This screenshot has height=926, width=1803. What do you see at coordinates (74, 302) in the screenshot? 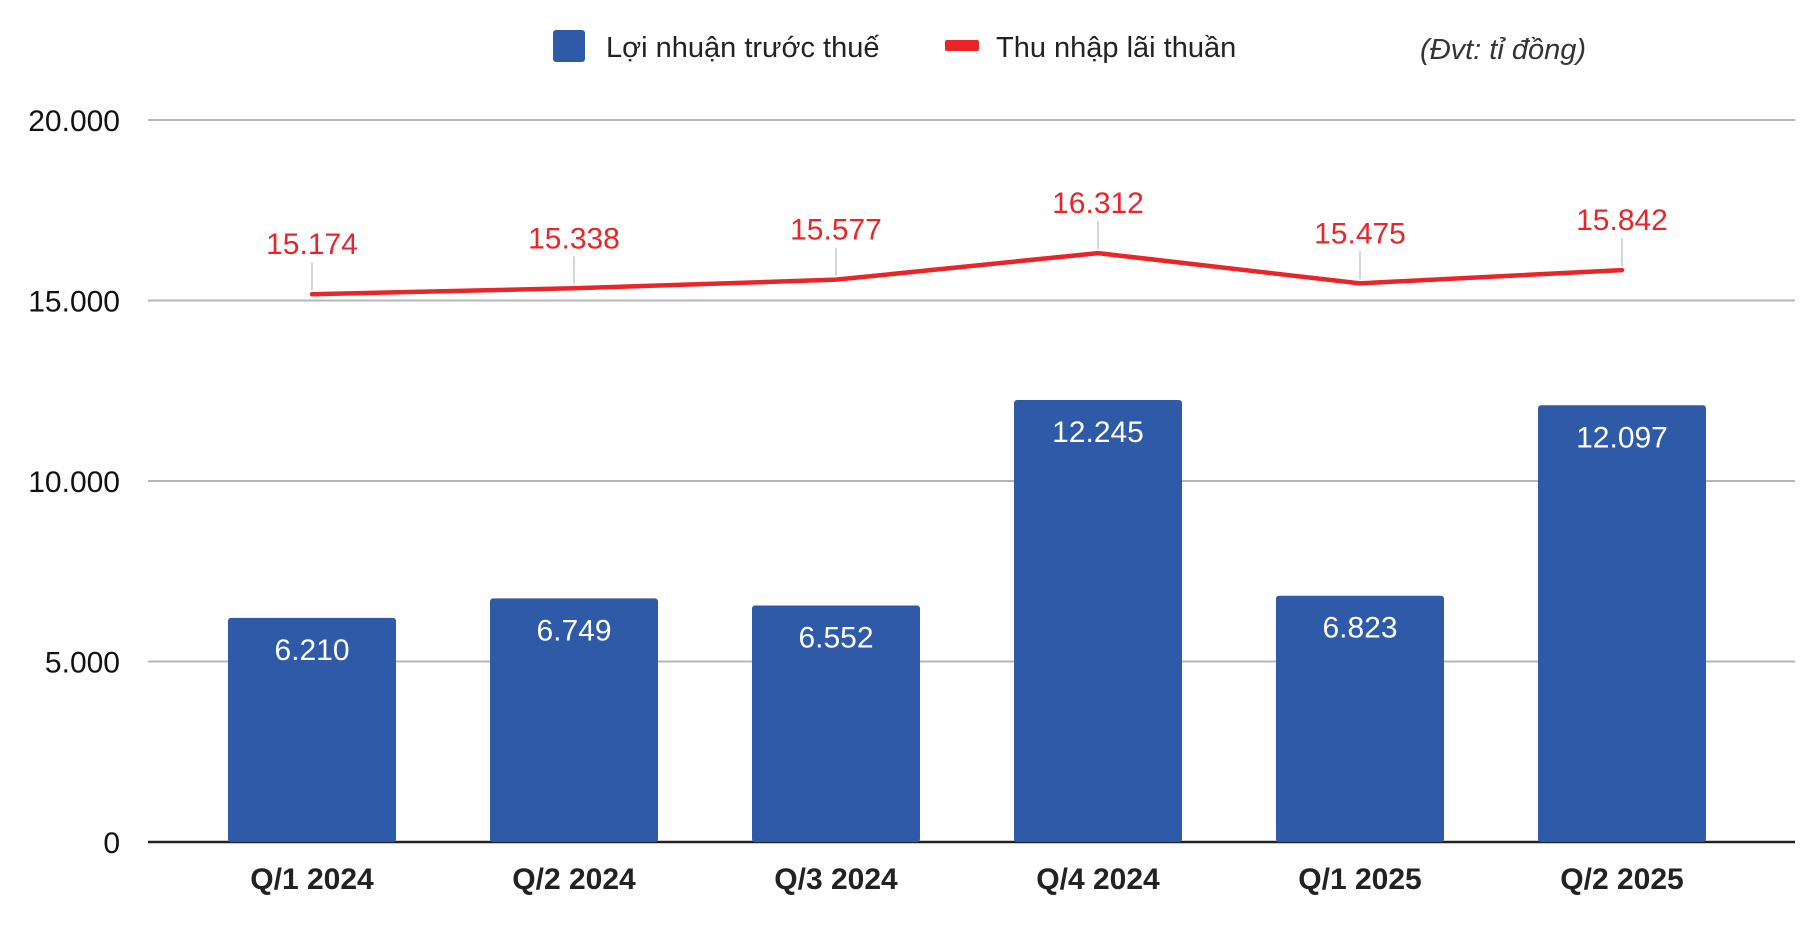
I see `y-tick-label: 15.000` at bounding box center [74, 302].